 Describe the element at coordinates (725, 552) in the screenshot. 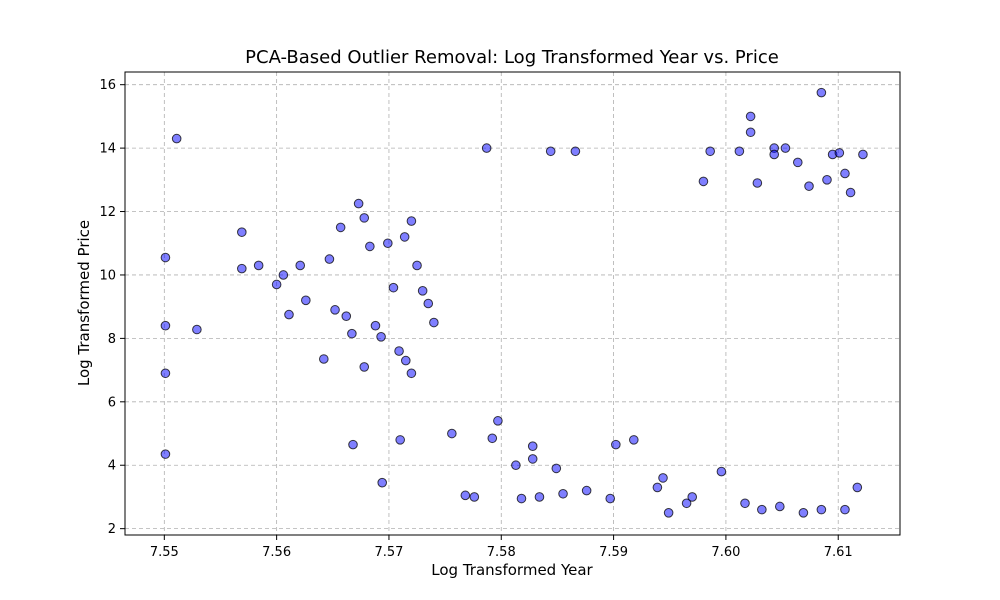

I see `x-tick-label: 7.60` at that location.